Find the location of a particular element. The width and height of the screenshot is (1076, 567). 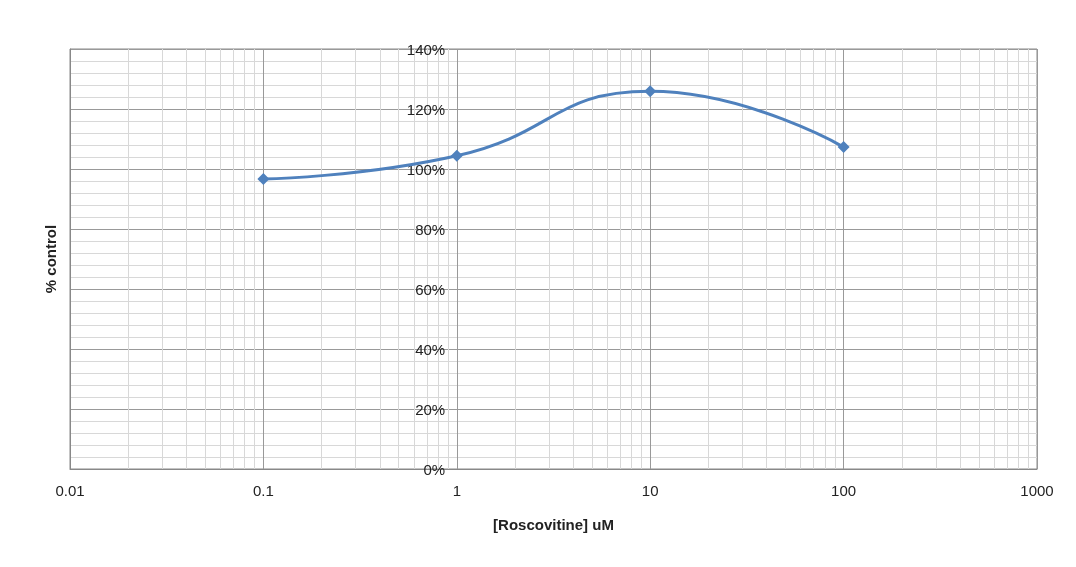

y-tick-label: 140% is located at coordinates (426, 49).